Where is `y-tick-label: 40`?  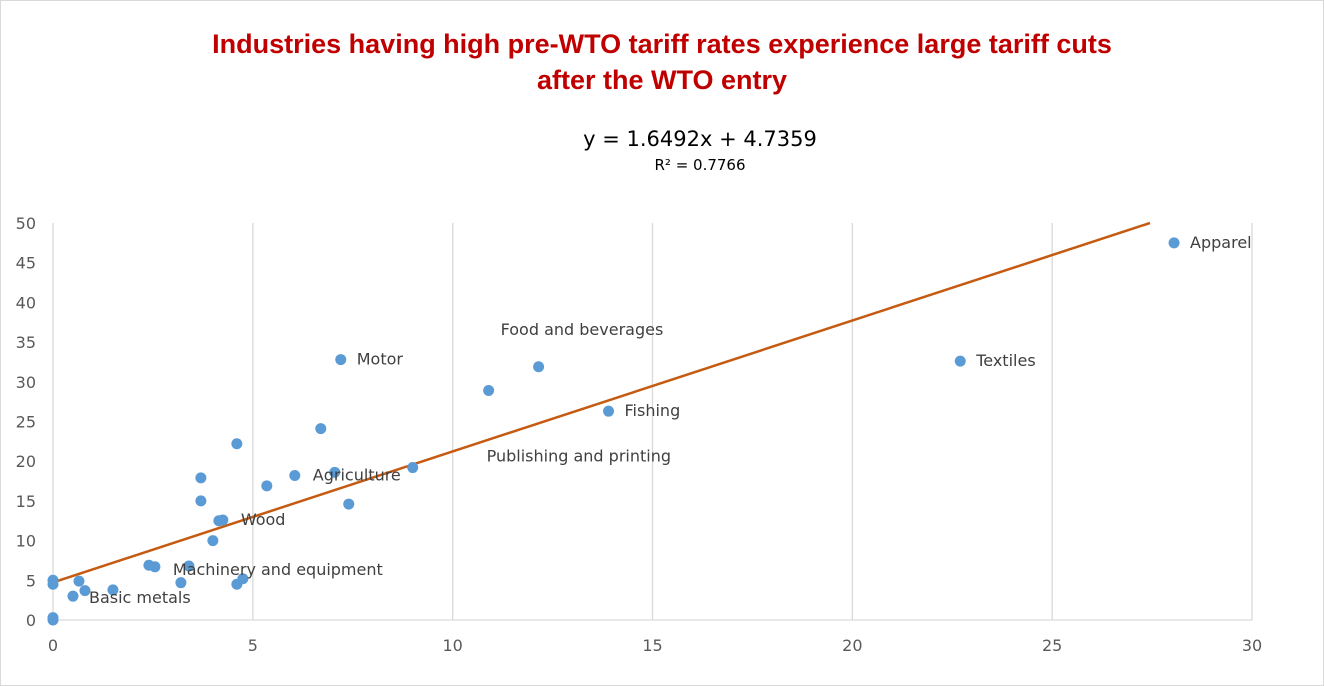
y-tick-label: 40 is located at coordinates (26, 302).